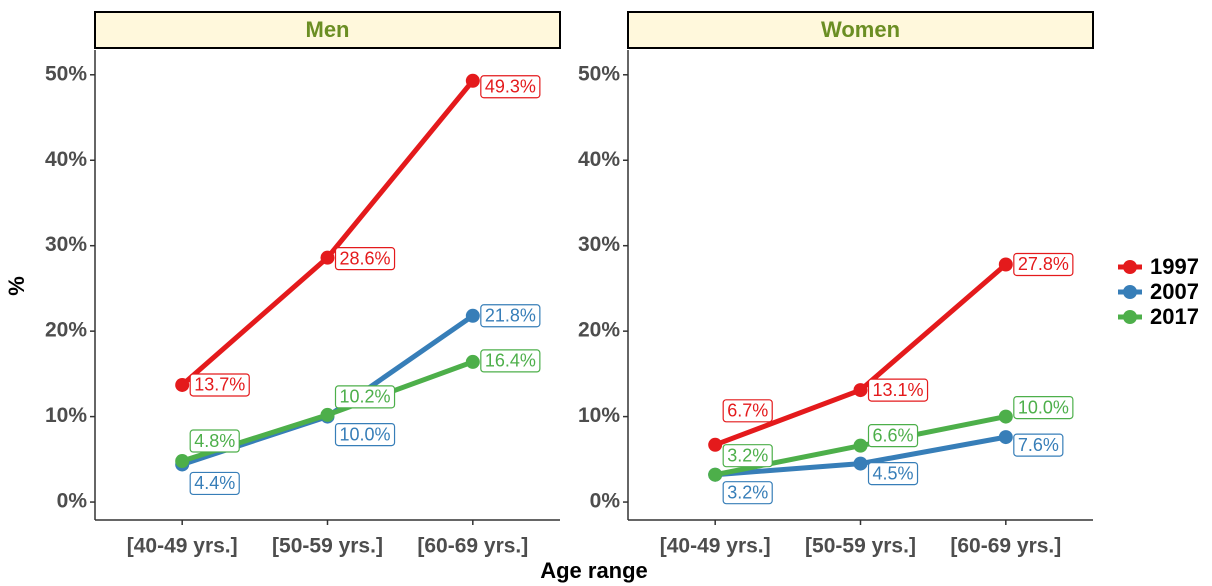 The height and width of the screenshot is (586, 1212). Describe the element at coordinates (1174, 291) in the screenshot. I see `legend-label: 2007` at that location.